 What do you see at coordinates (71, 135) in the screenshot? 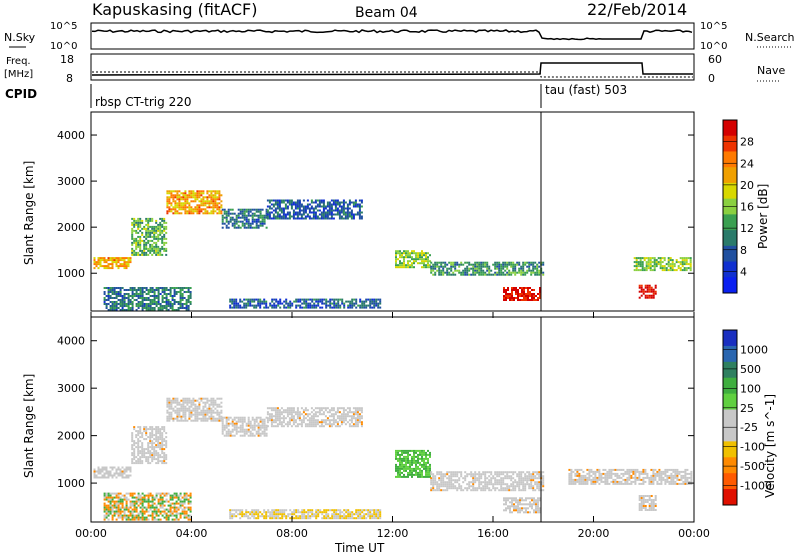
I see `y-tick-label: 4000` at bounding box center [71, 135].